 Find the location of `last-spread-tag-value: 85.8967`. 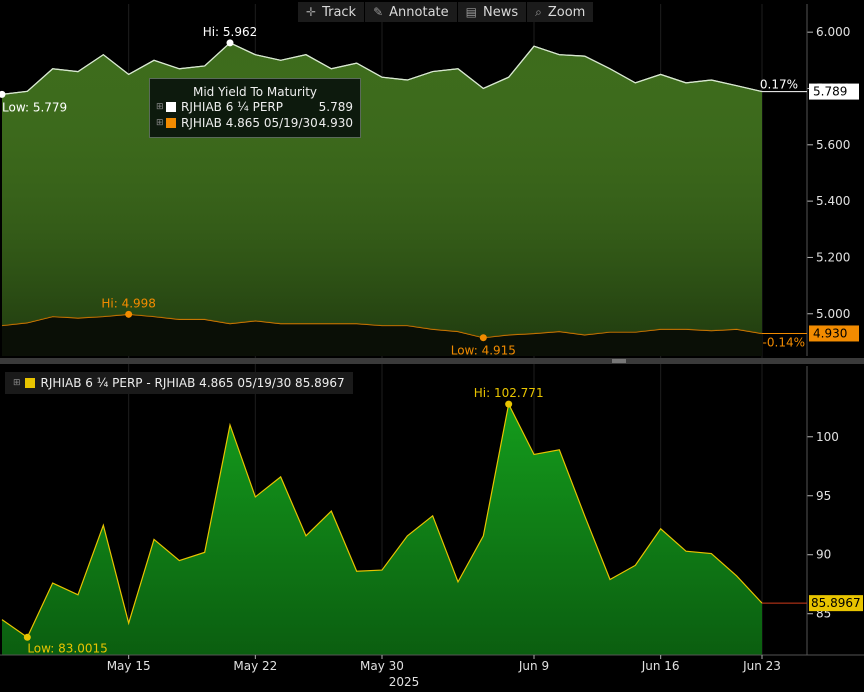

last-spread-tag-value: 85.8967 is located at coordinates (836, 603).